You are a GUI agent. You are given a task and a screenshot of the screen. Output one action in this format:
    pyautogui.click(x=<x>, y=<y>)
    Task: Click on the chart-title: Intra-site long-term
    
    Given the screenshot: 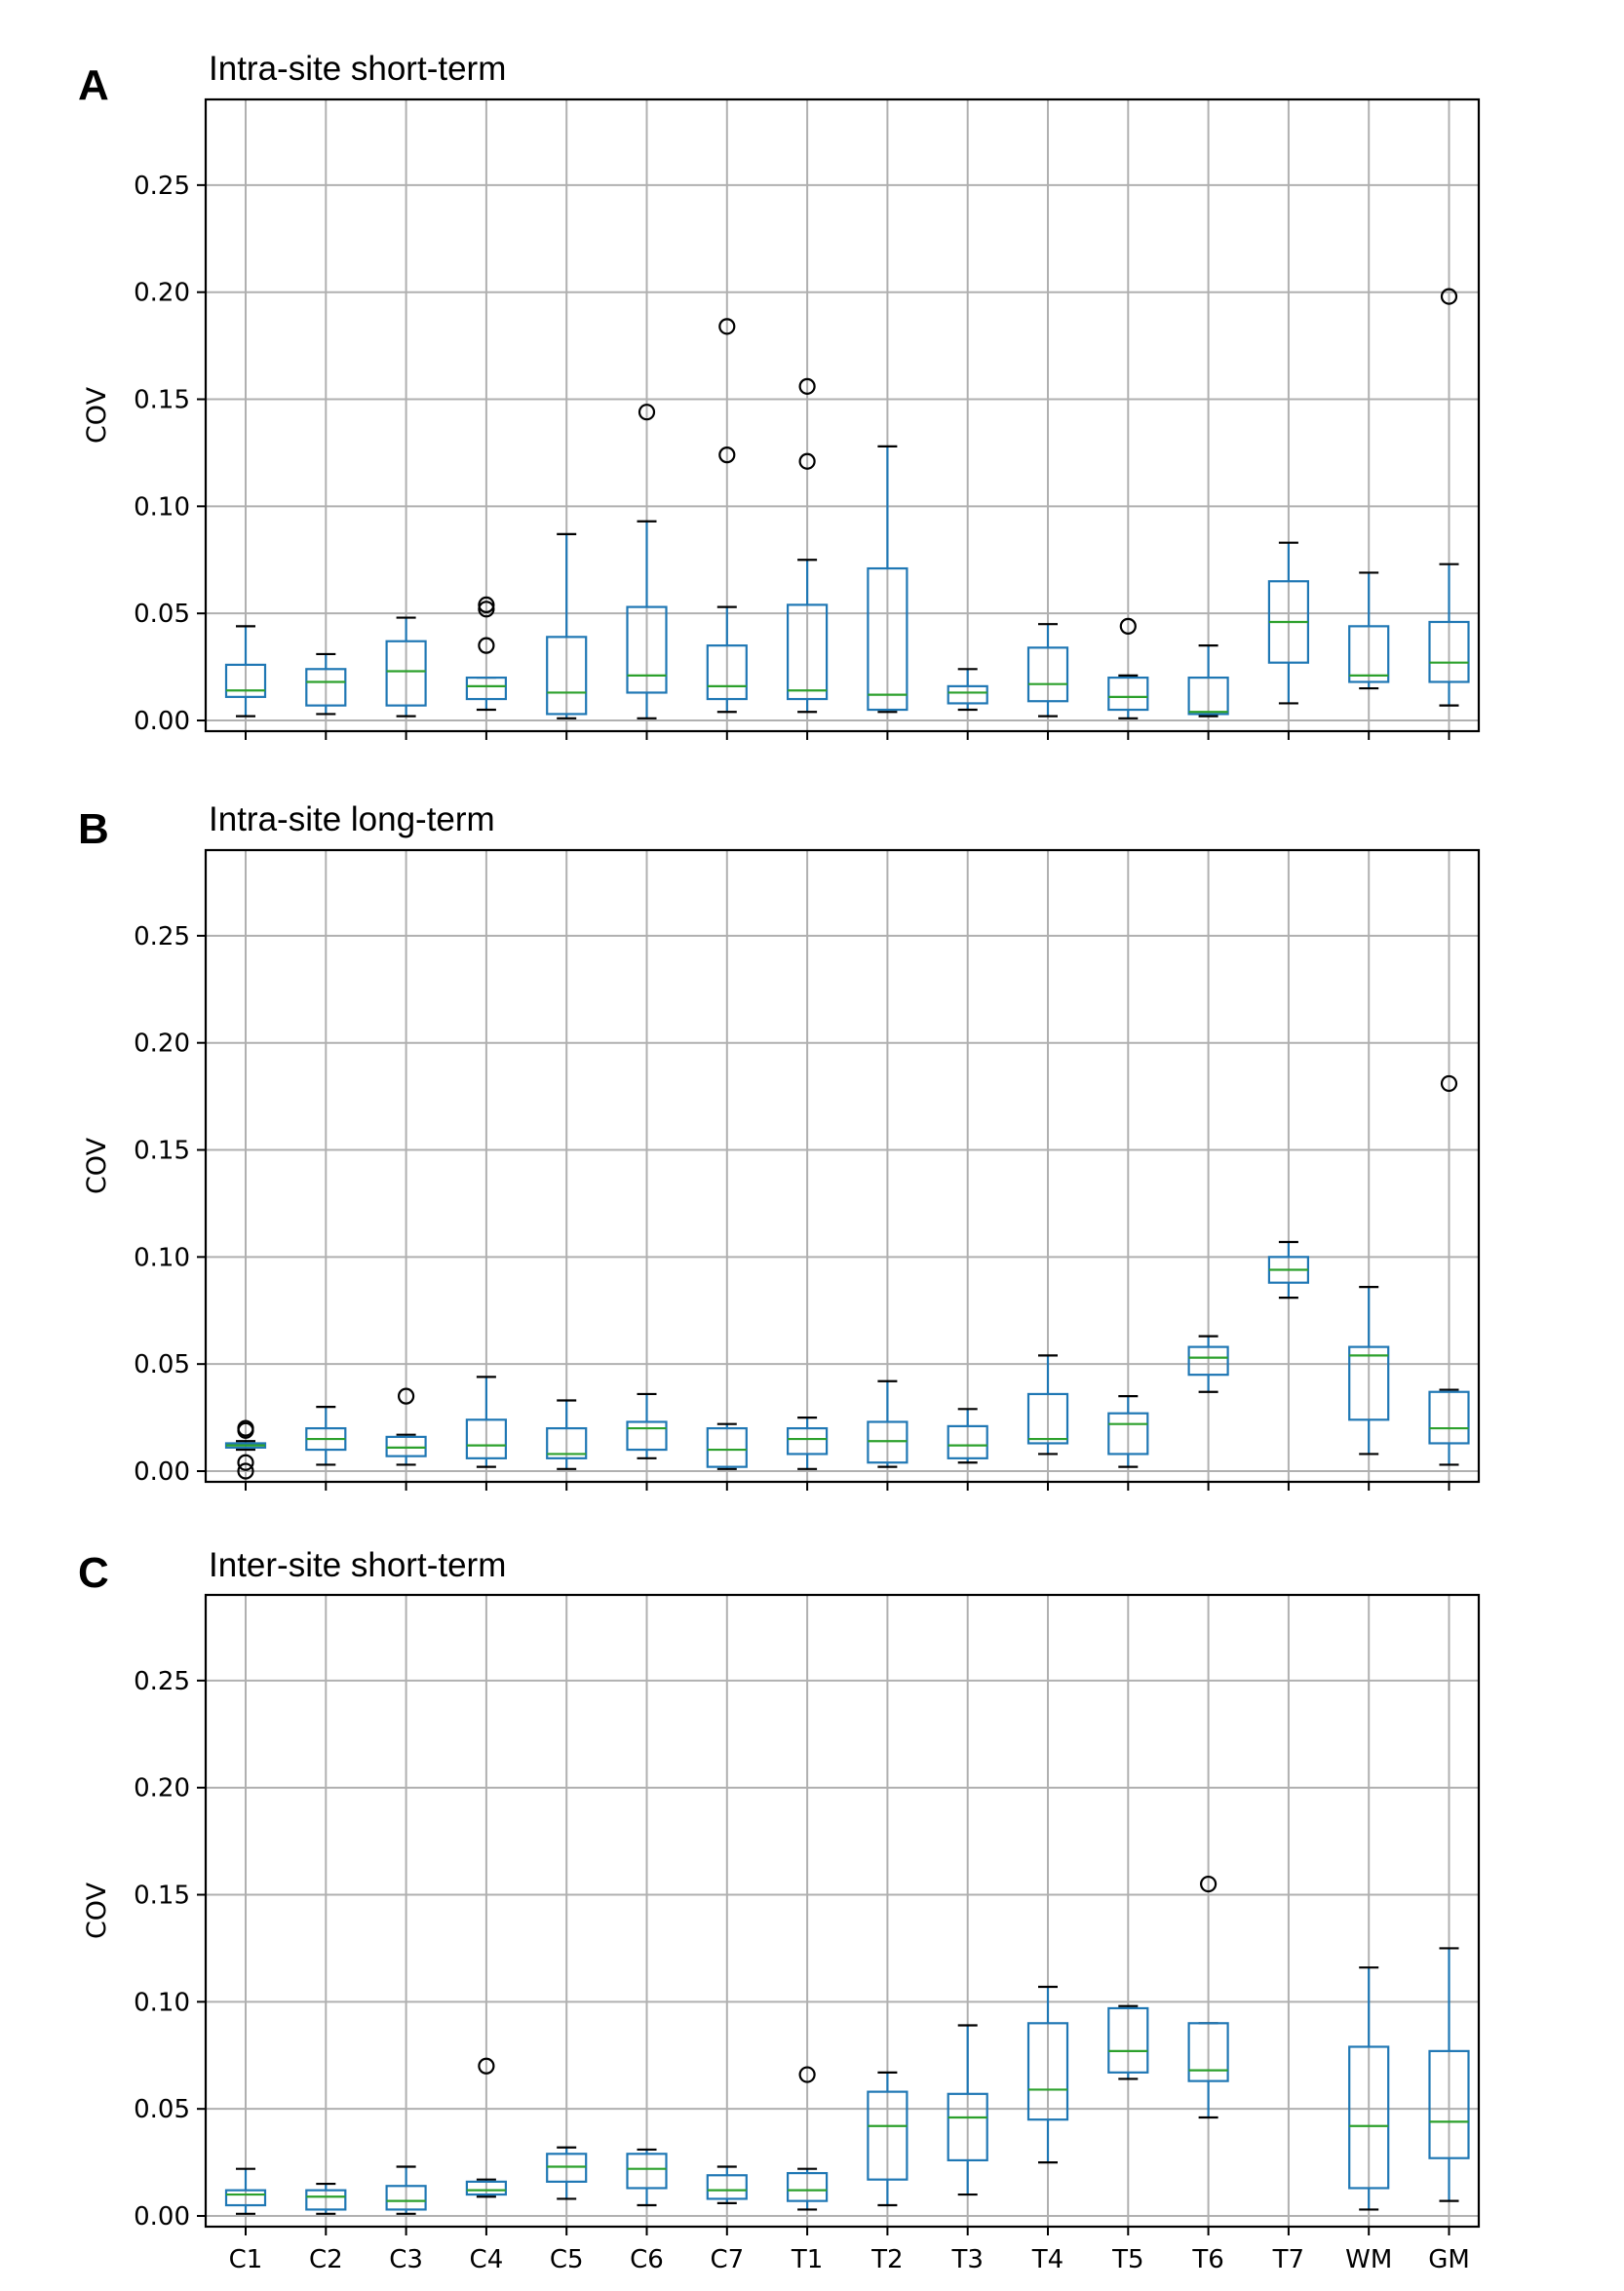 What is the action you would take?
    pyautogui.click(x=352, y=819)
    